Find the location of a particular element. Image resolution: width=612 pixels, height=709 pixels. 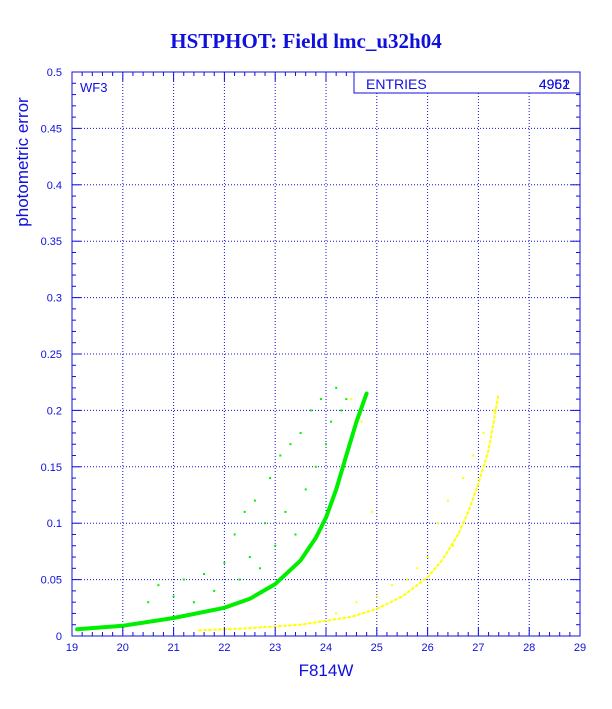

x-axis-label: F814W is located at coordinates (326, 670).